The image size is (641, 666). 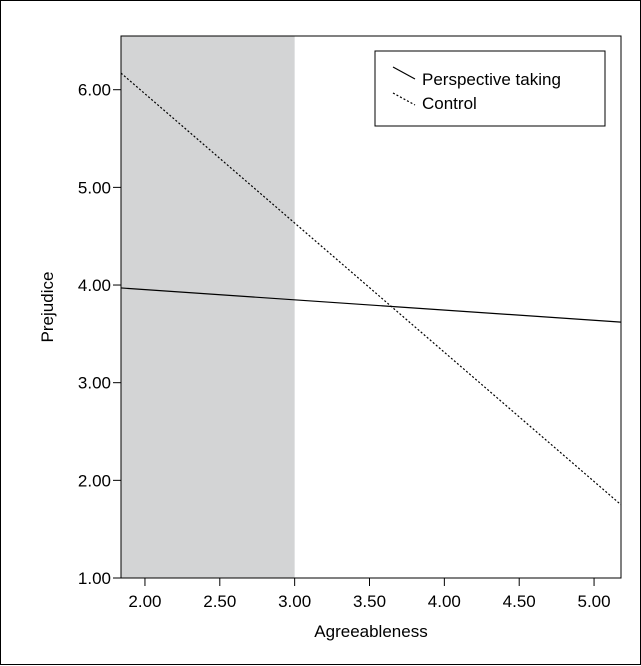 I want to click on legend: Perspective taking Control, so click(x=490, y=88).